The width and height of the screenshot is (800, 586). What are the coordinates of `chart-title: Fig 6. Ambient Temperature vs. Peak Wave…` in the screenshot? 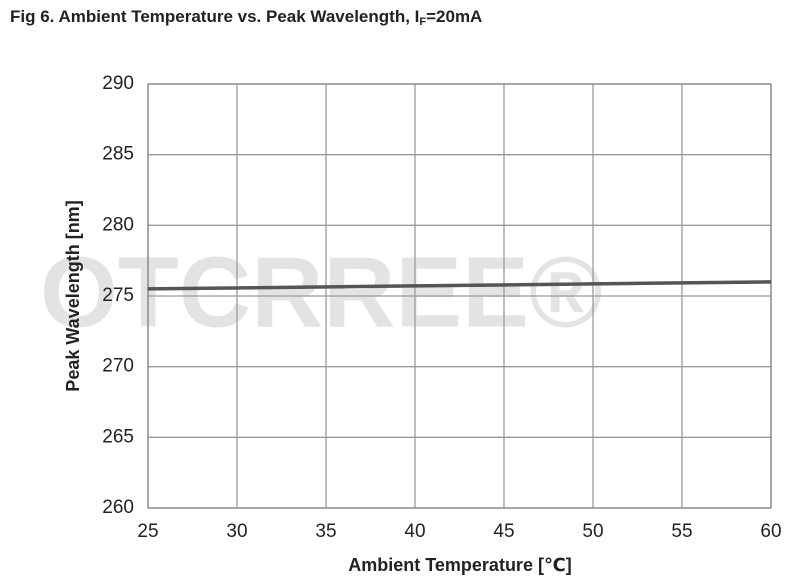 It's located at (246, 17).